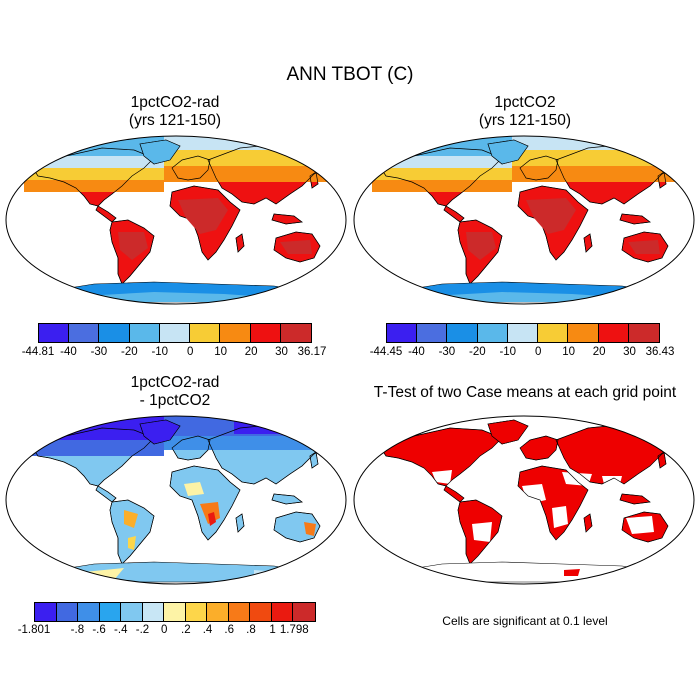 This screenshot has width=700, height=700. I want to click on colorbar-tick-label: -44.81, so click(38, 352).